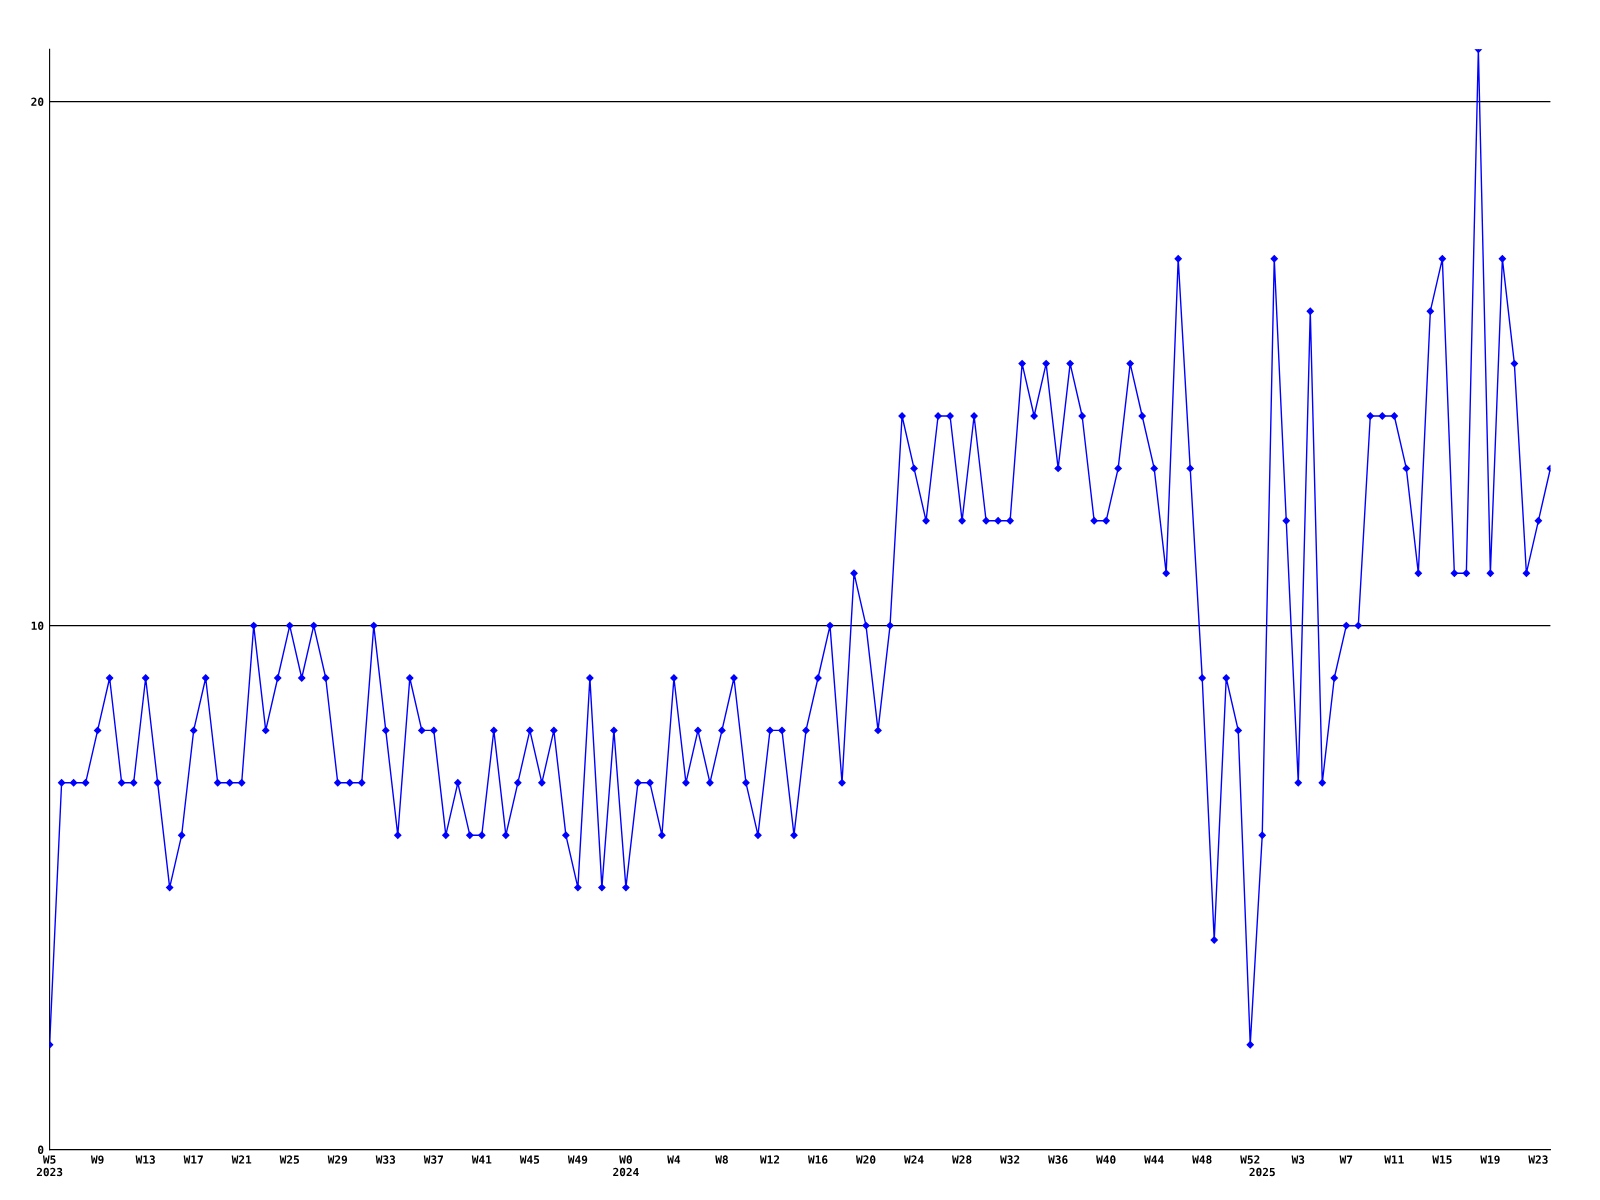  What do you see at coordinates (674, 1159) in the screenshot?
I see `x-tick-label: W4` at bounding box center [674, 1159].